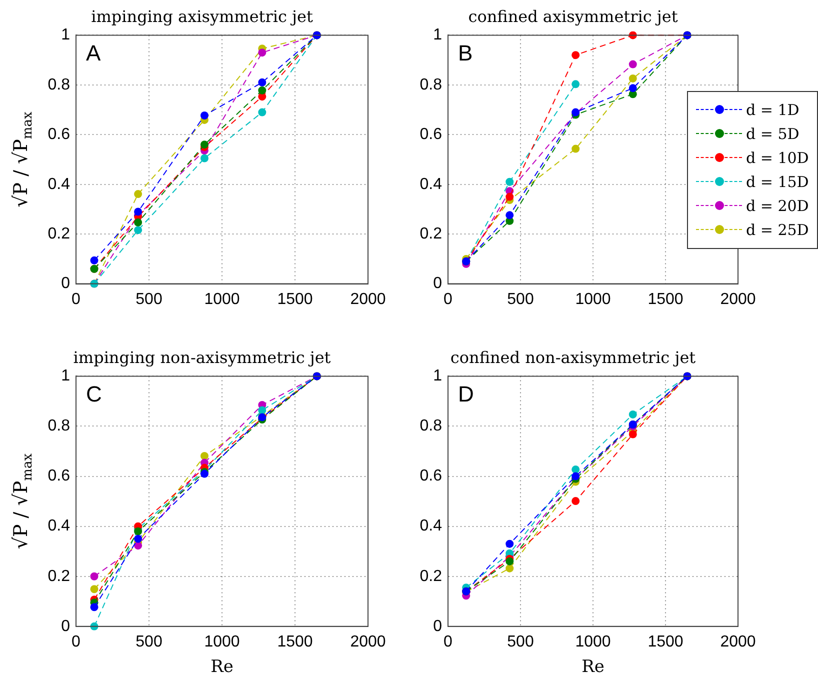 The image size is (818, 682). Describe the element at coordinates (465, 53) in the screenshot. I see `annotation: B` at that location.